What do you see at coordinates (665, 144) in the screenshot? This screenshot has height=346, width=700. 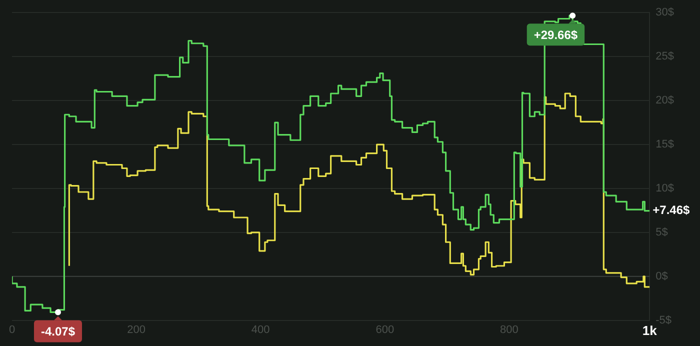 I see `y-tick-label: 15$` at bounding box center [665, 144].